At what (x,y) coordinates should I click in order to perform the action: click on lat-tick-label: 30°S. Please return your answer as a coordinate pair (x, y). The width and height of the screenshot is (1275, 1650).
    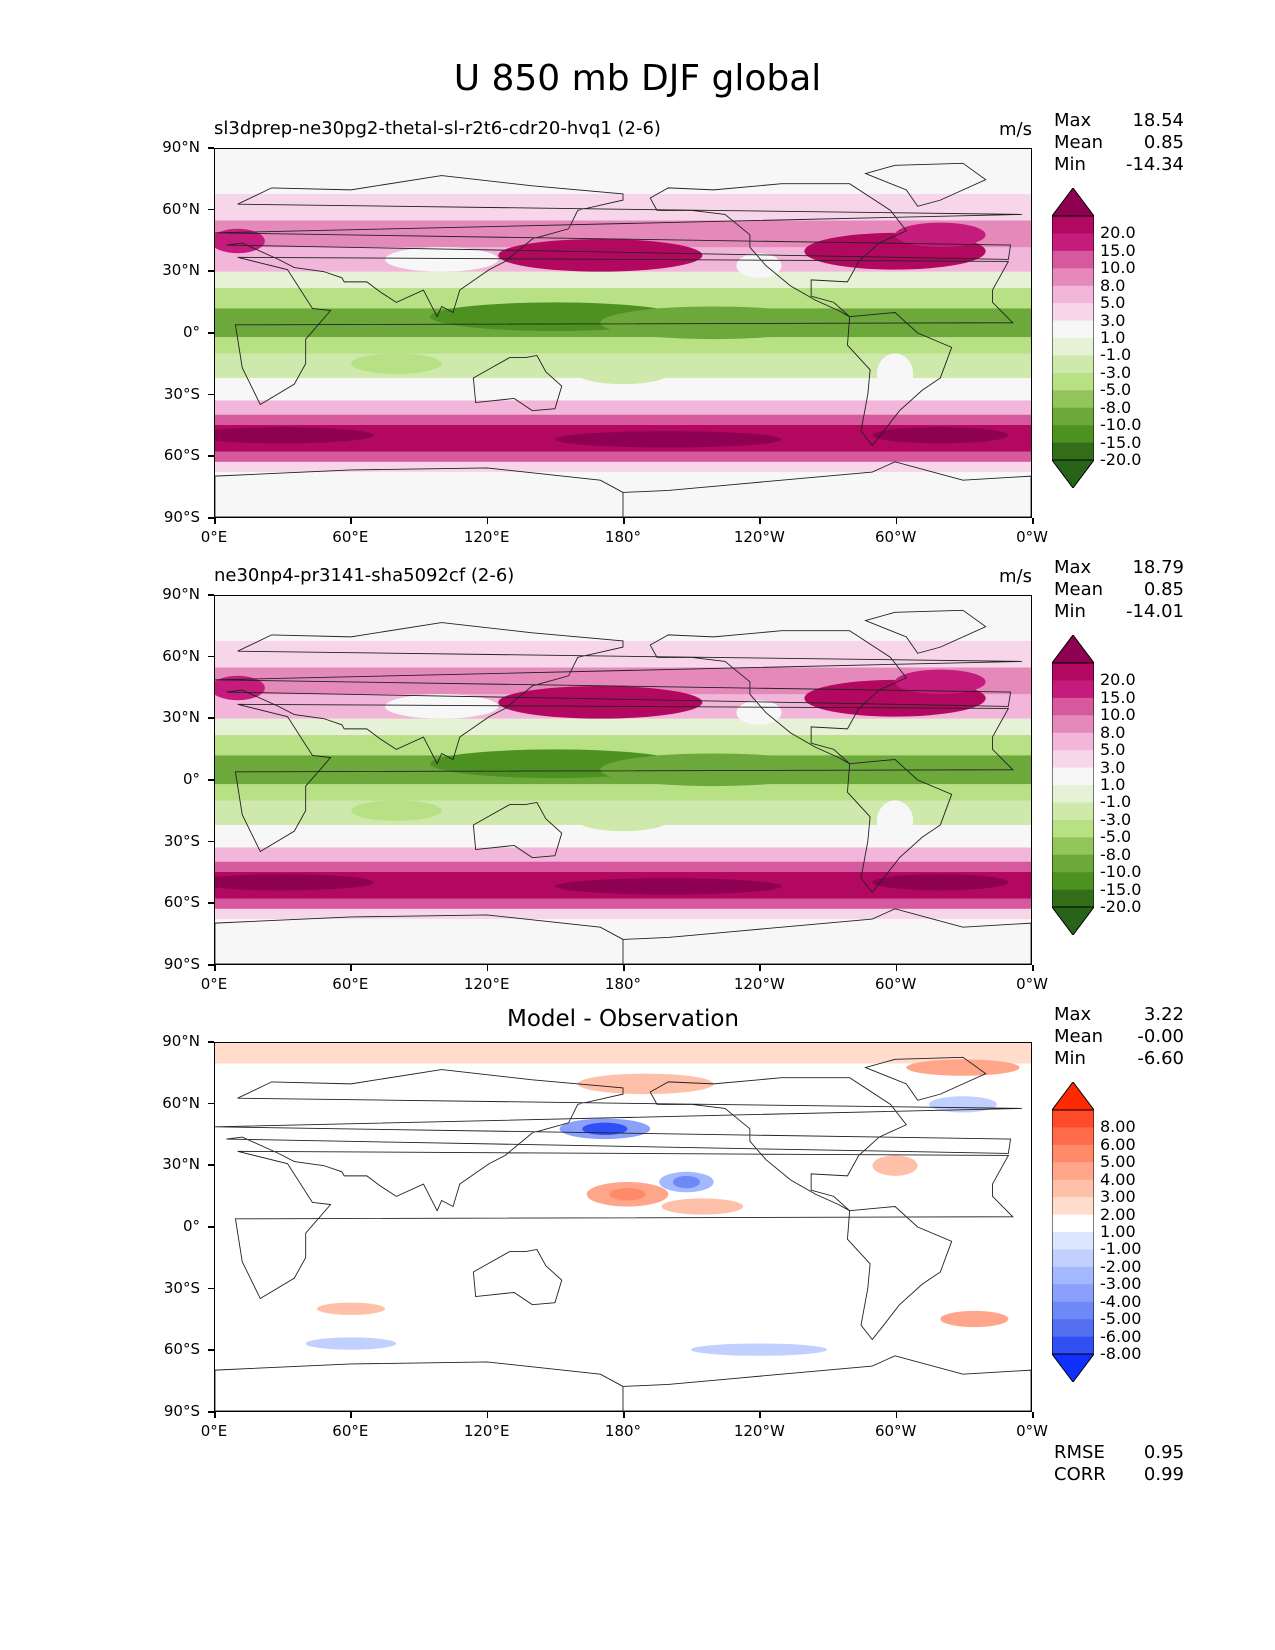
    Looking at the image, I should click on (177, 394).